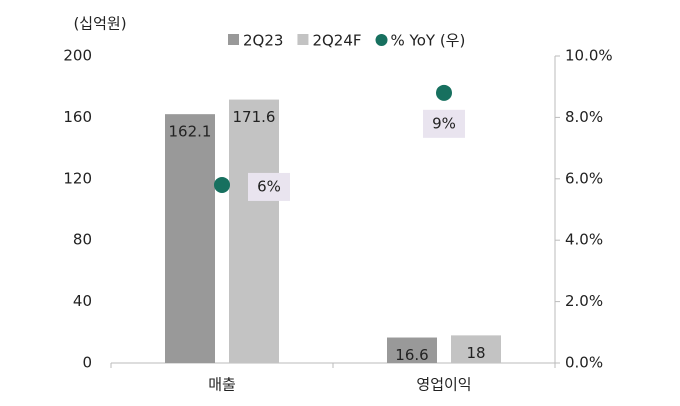  What do you see at coordinates (475, 353) in the screenshot?
I see `bar-value-label: 18` at bounding box center [475, 353].